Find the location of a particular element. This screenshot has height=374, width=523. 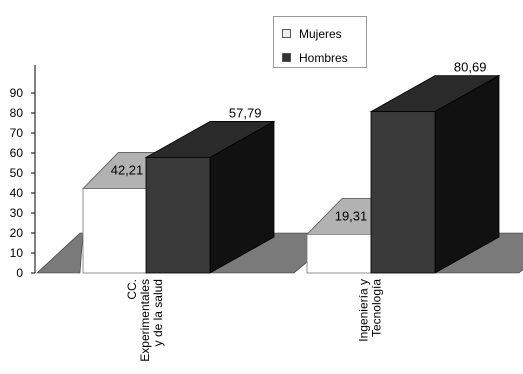

category-label-line: y de la salud is located at coordinates (158, 312).